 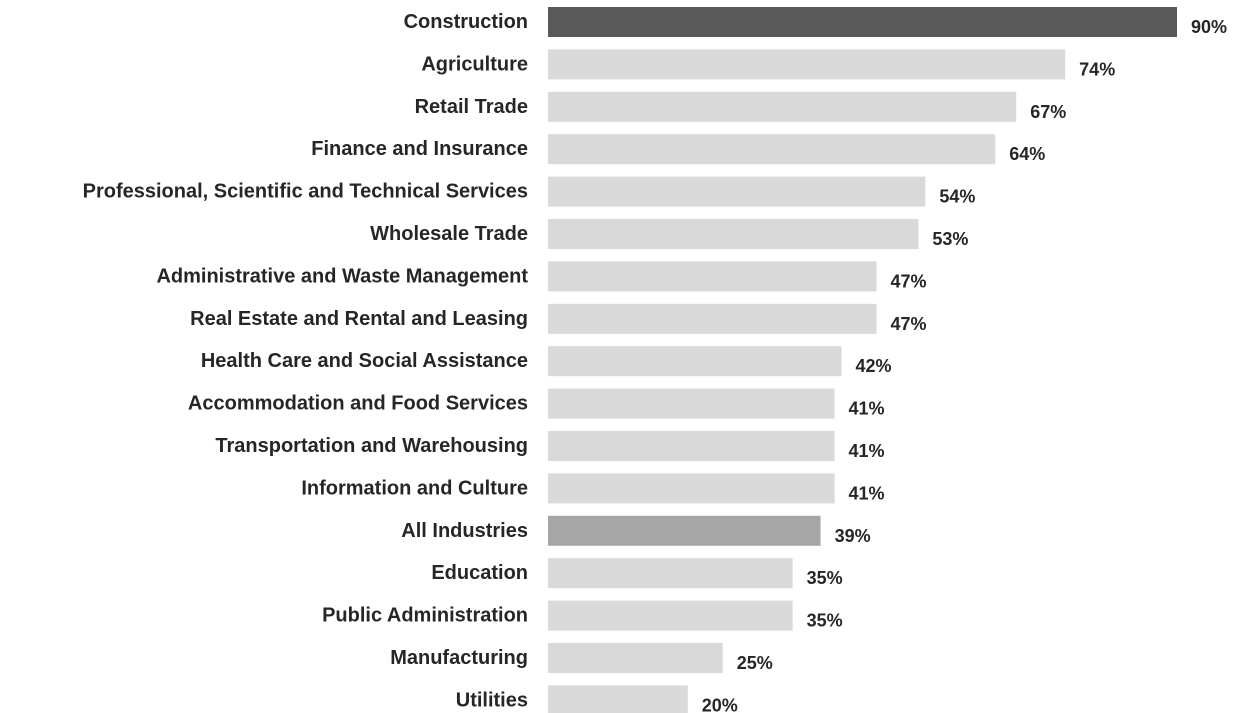 I want to click on value-label: 54%, so click(x=957, y=197).